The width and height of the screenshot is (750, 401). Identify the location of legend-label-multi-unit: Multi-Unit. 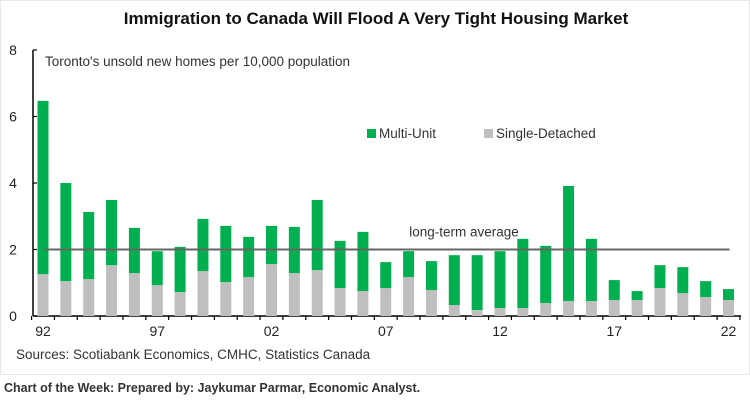
(407, 133).